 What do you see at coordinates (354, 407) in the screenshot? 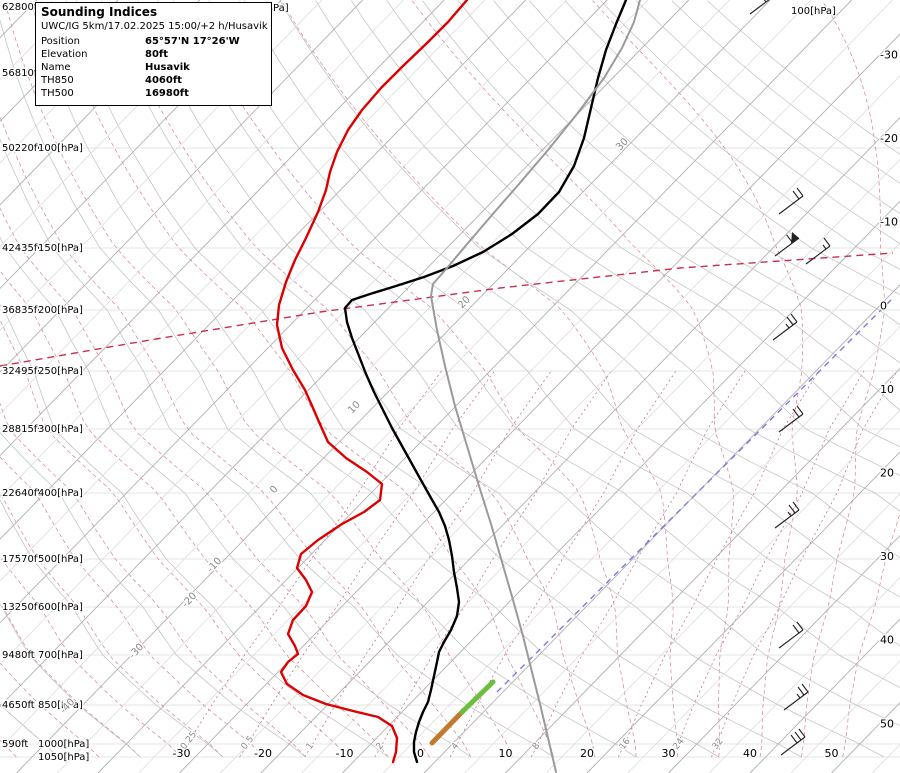
I see `adiabat-inline-label: 10` at bounding box center [354, 407].